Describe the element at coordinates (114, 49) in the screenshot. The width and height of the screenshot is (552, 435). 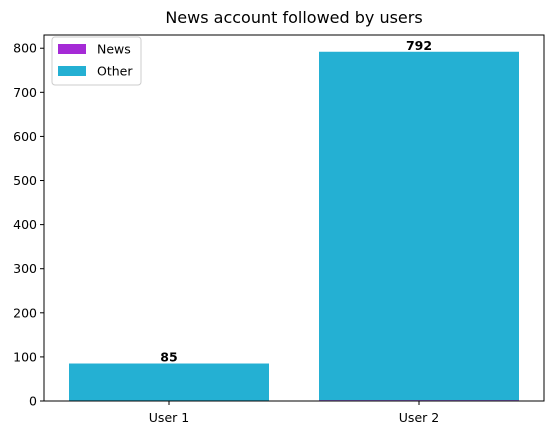
I see `legend-label-news: News` at that location.